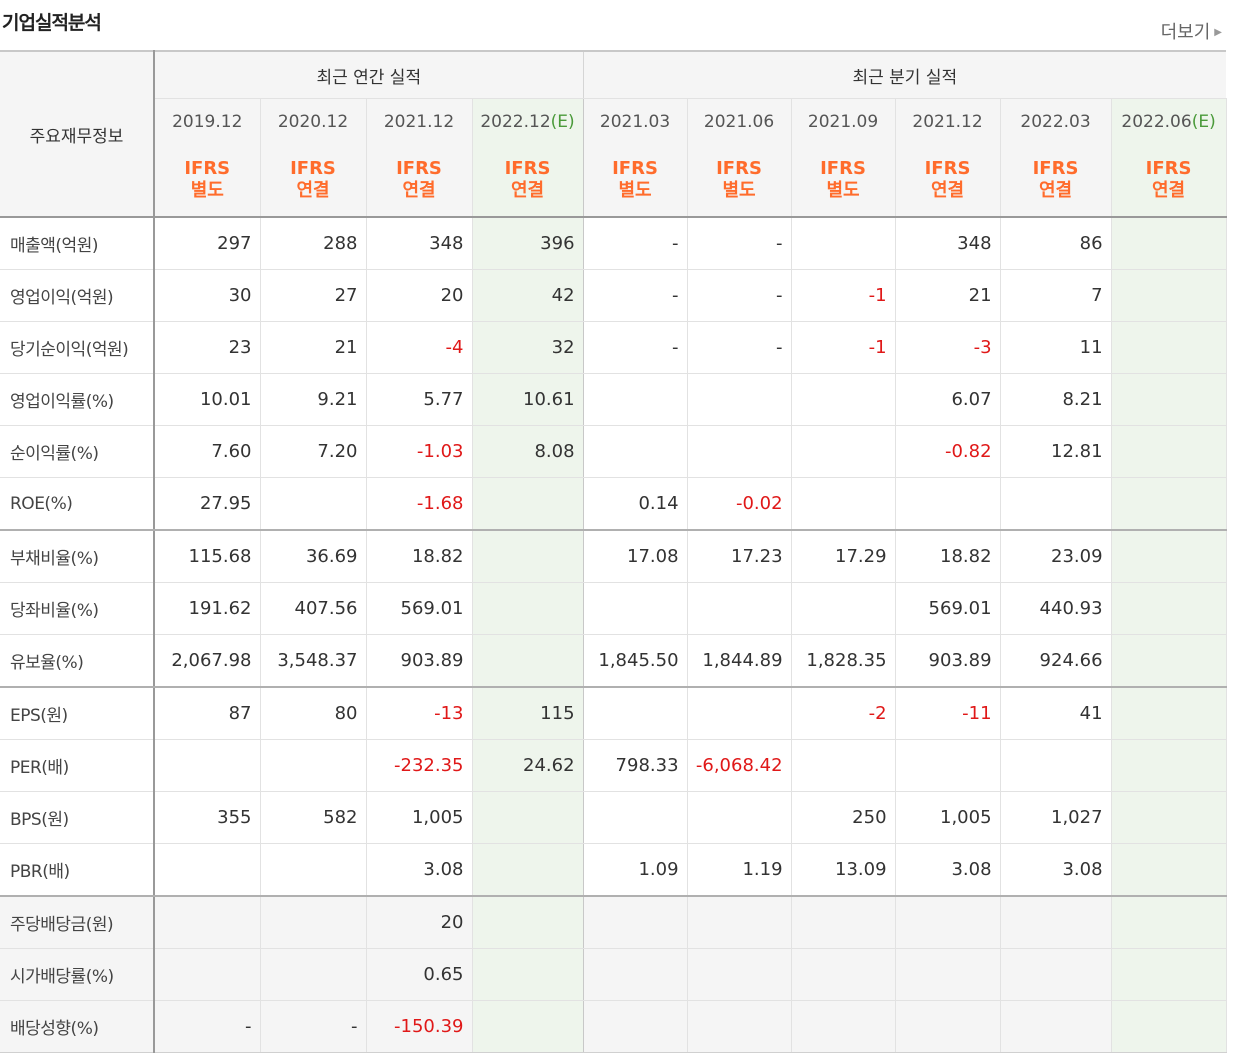 Image resolution: width=1242 pixels, height=1062 pixels. I want to click on table-cell: 5.77, so click(419, 399).